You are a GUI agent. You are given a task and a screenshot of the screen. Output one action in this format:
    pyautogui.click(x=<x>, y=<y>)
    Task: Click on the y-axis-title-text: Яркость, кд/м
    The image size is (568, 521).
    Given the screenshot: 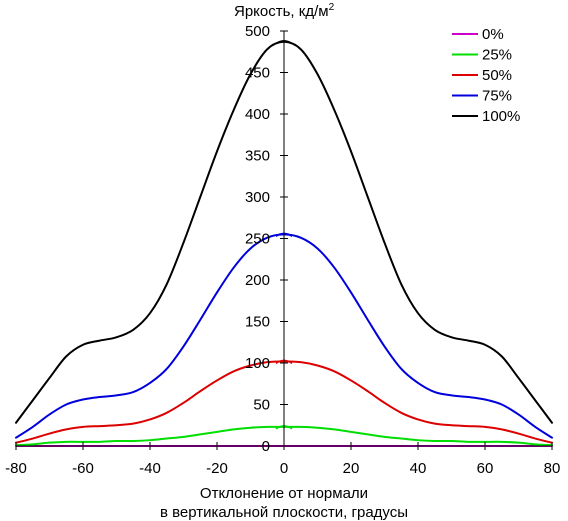 What is the action you would take?
    pyautogui.click(x=281, y=11)
    